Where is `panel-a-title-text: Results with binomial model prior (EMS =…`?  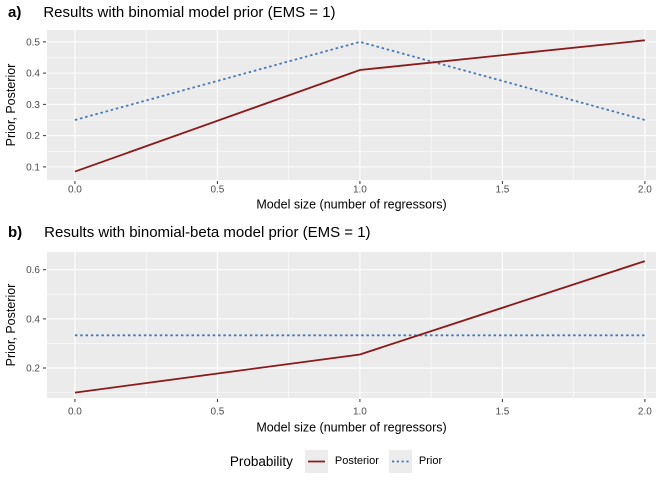
panel-a-title-text: Results with binomial model prior (EMS =… is located at coordinates (189, 12).